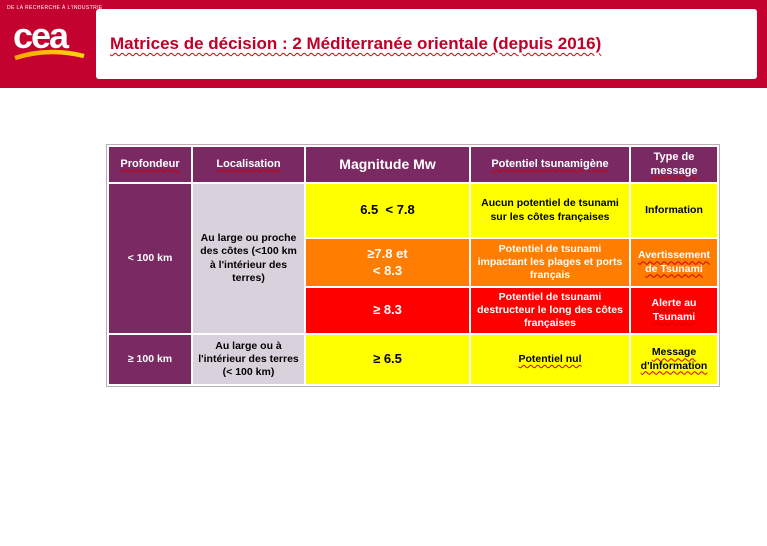 The height and width of the screenshot is (546, 767). What do you see at coordinates (674, 359) in the screenshot?
I see `cell-type-row4: Message d'Information` at bounding box center [674, 359].